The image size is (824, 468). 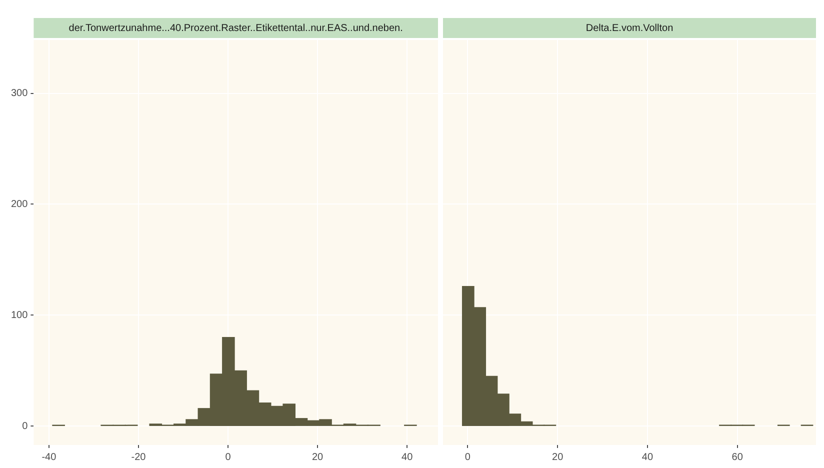 What do you see at coordinates (138, 457) in the screenshot?
I see `x-tick-label: -20` at bounding box center [138, 457].